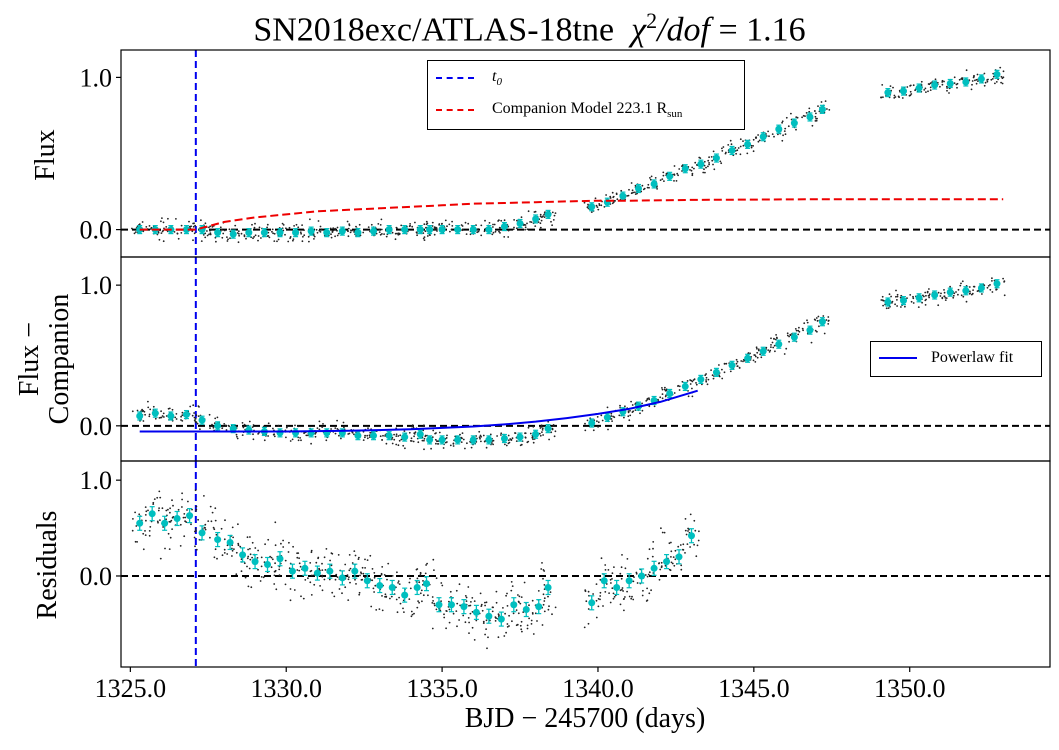  I want to click on xtick-label: 1350.0, so click(910, 688).